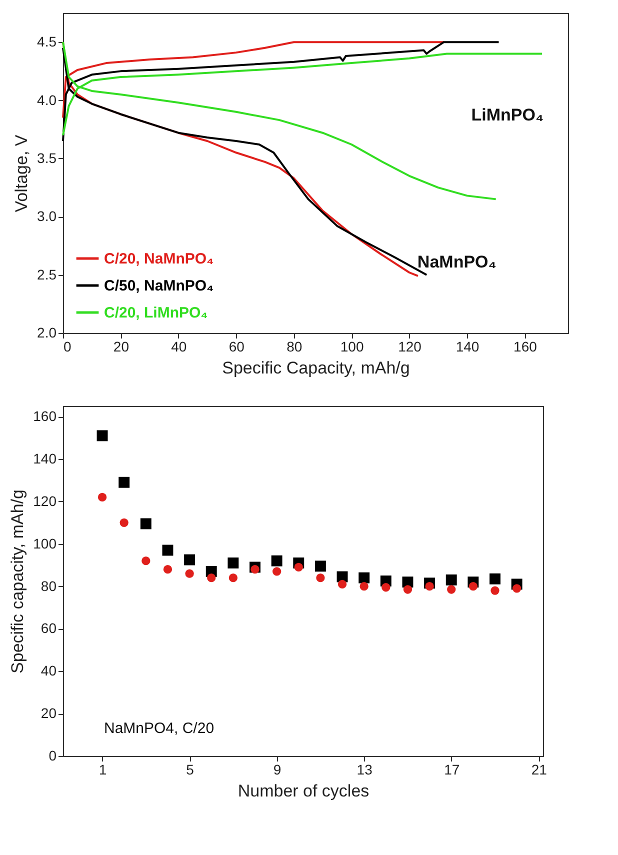  What do you see at coordinates (52, 756) in the screenshot?
I see `y-tick-label: 0` at bounding box center [52, 756].